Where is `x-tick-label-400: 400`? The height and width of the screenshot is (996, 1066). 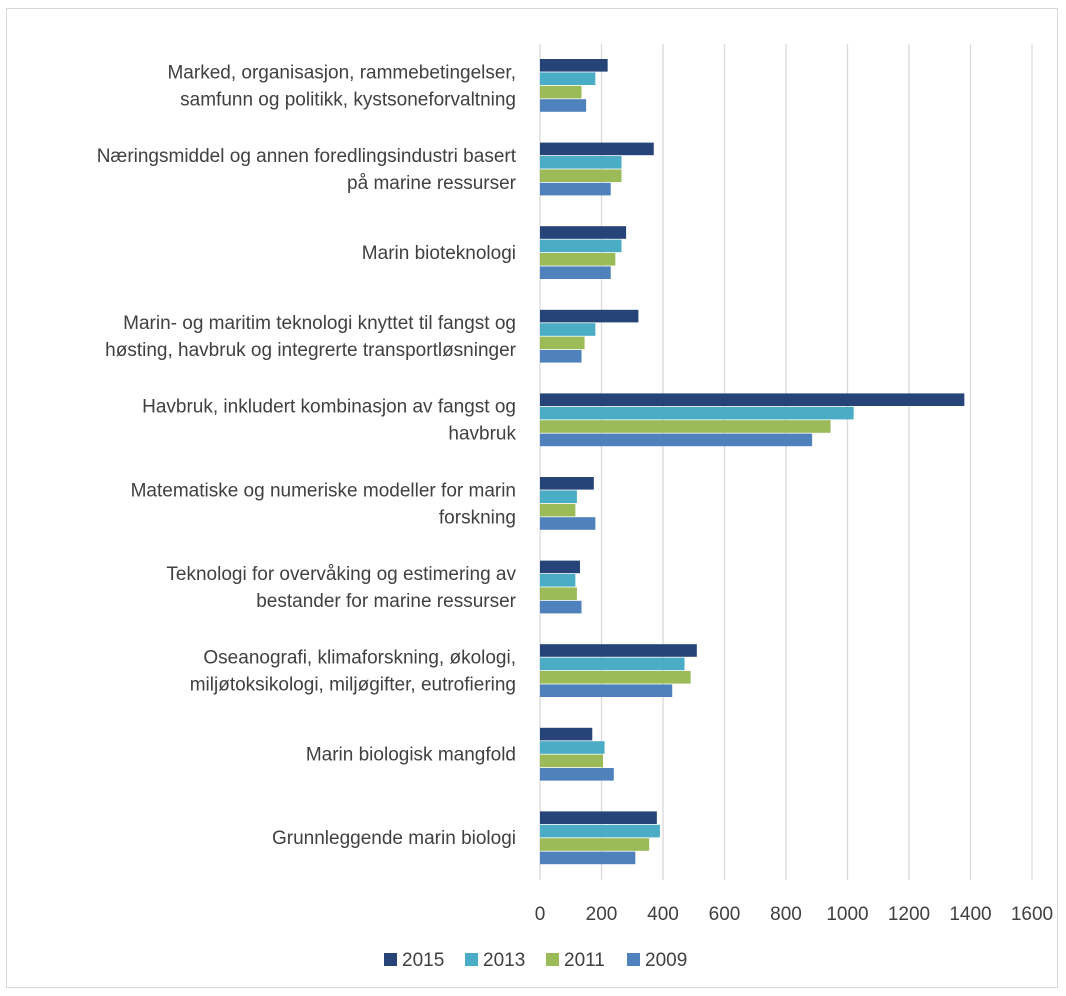
x-tick-label-400: 400 is located at coordinates (663, 914).